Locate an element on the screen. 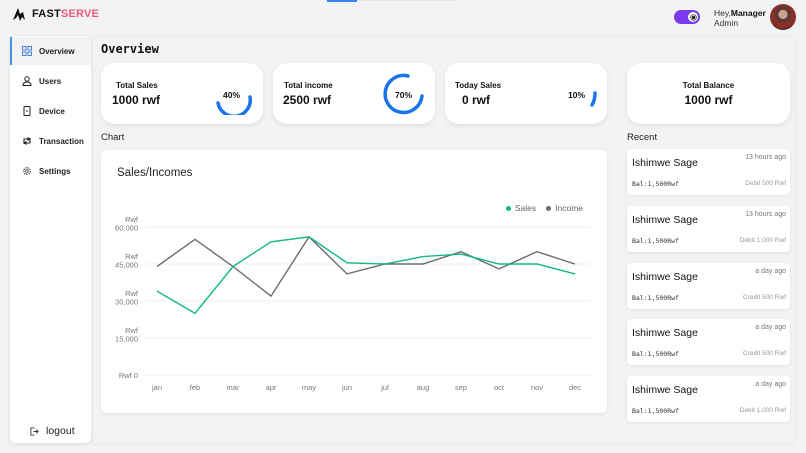  x-tick-label: aug is located at coordinates (423, 387).